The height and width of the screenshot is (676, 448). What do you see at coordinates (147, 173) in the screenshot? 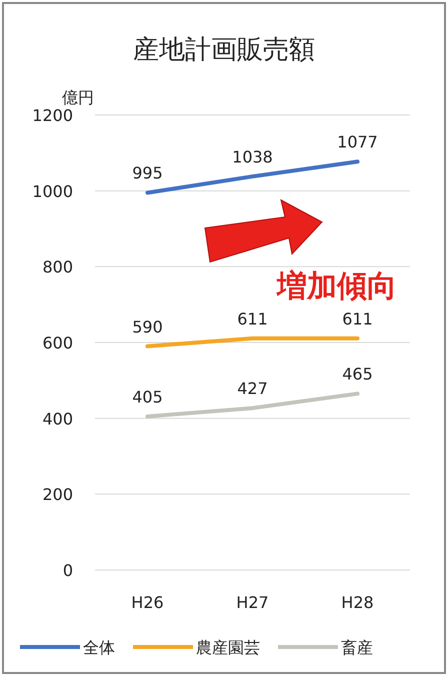
I see `data-label: 995` at bounding box center [147, 173].